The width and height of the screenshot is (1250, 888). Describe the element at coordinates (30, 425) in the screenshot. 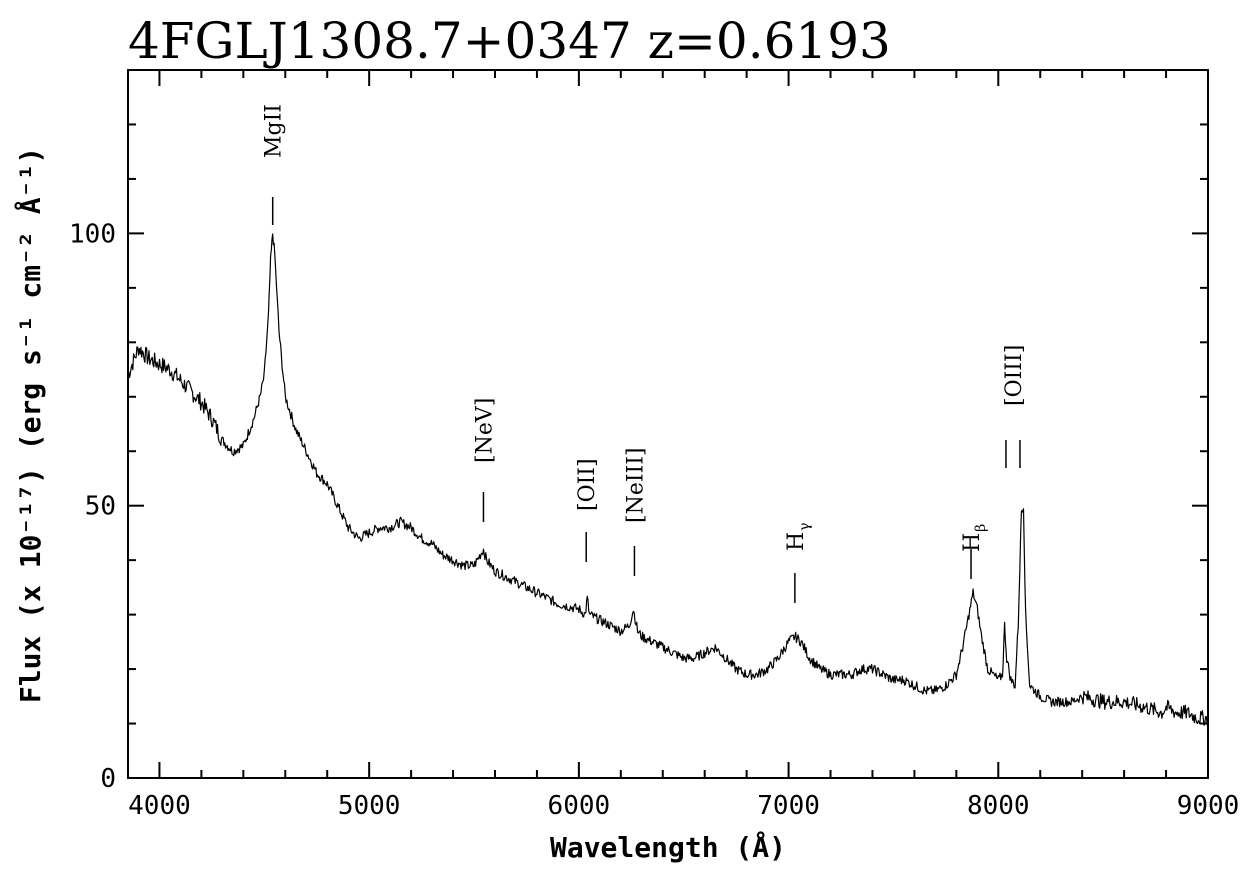

I see `y-axis-label: Flux (x 10⁻¹⁷) (erg s⁻¹ cm⁻² Å⁻¹)` at that location.